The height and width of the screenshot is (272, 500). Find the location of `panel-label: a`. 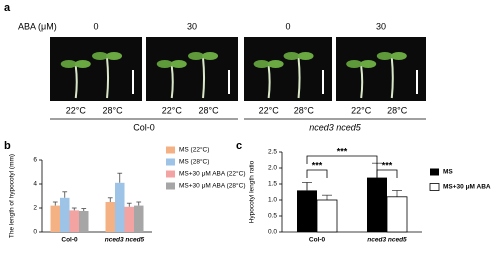

panel-label: a is located at coordinates (7, 8).